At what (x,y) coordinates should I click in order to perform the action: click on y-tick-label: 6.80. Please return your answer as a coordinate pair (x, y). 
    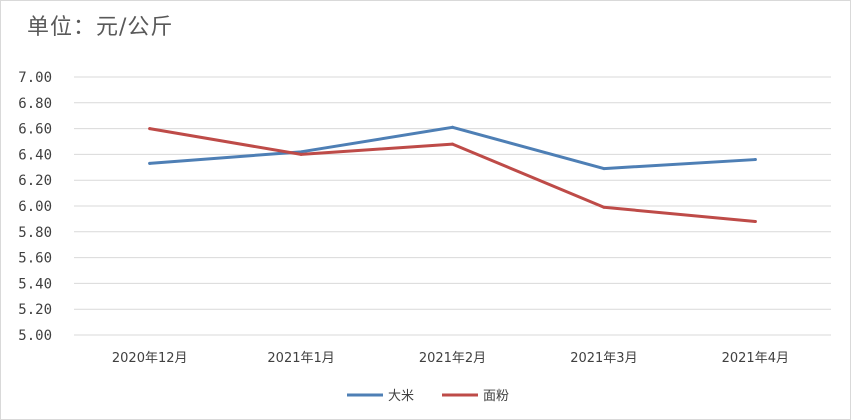
    Looking at the image, I should click on (35, 104).